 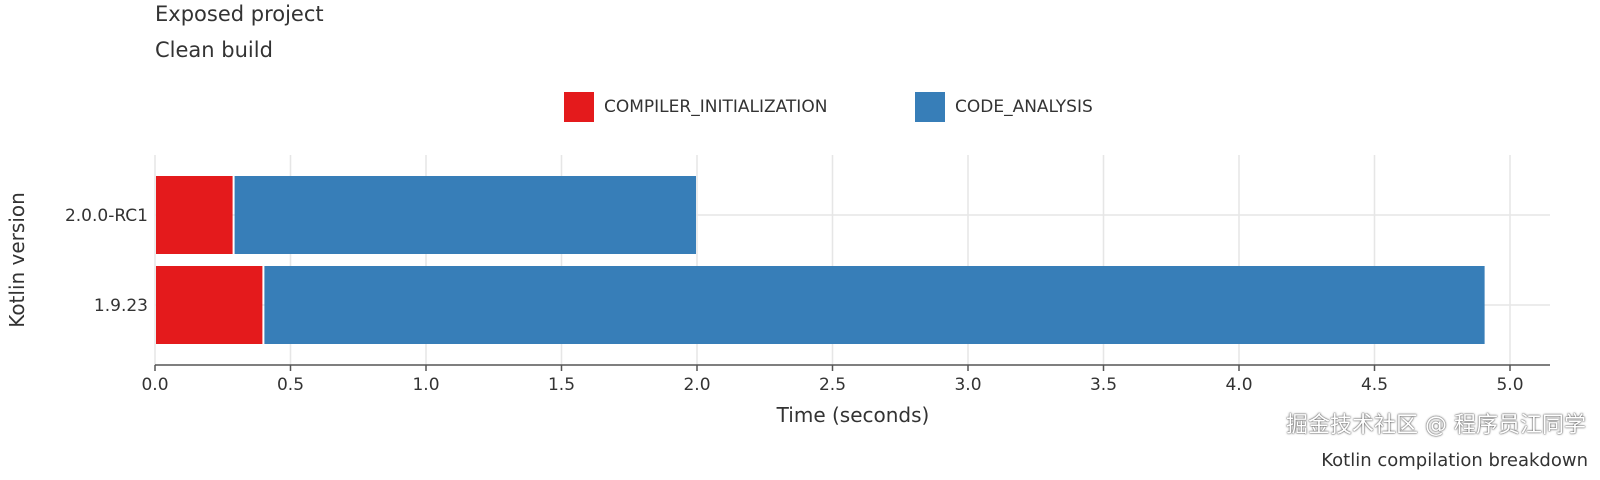 I want to click on legend-label: CODE_ANALYSIS, so click(x=1024, y=107).